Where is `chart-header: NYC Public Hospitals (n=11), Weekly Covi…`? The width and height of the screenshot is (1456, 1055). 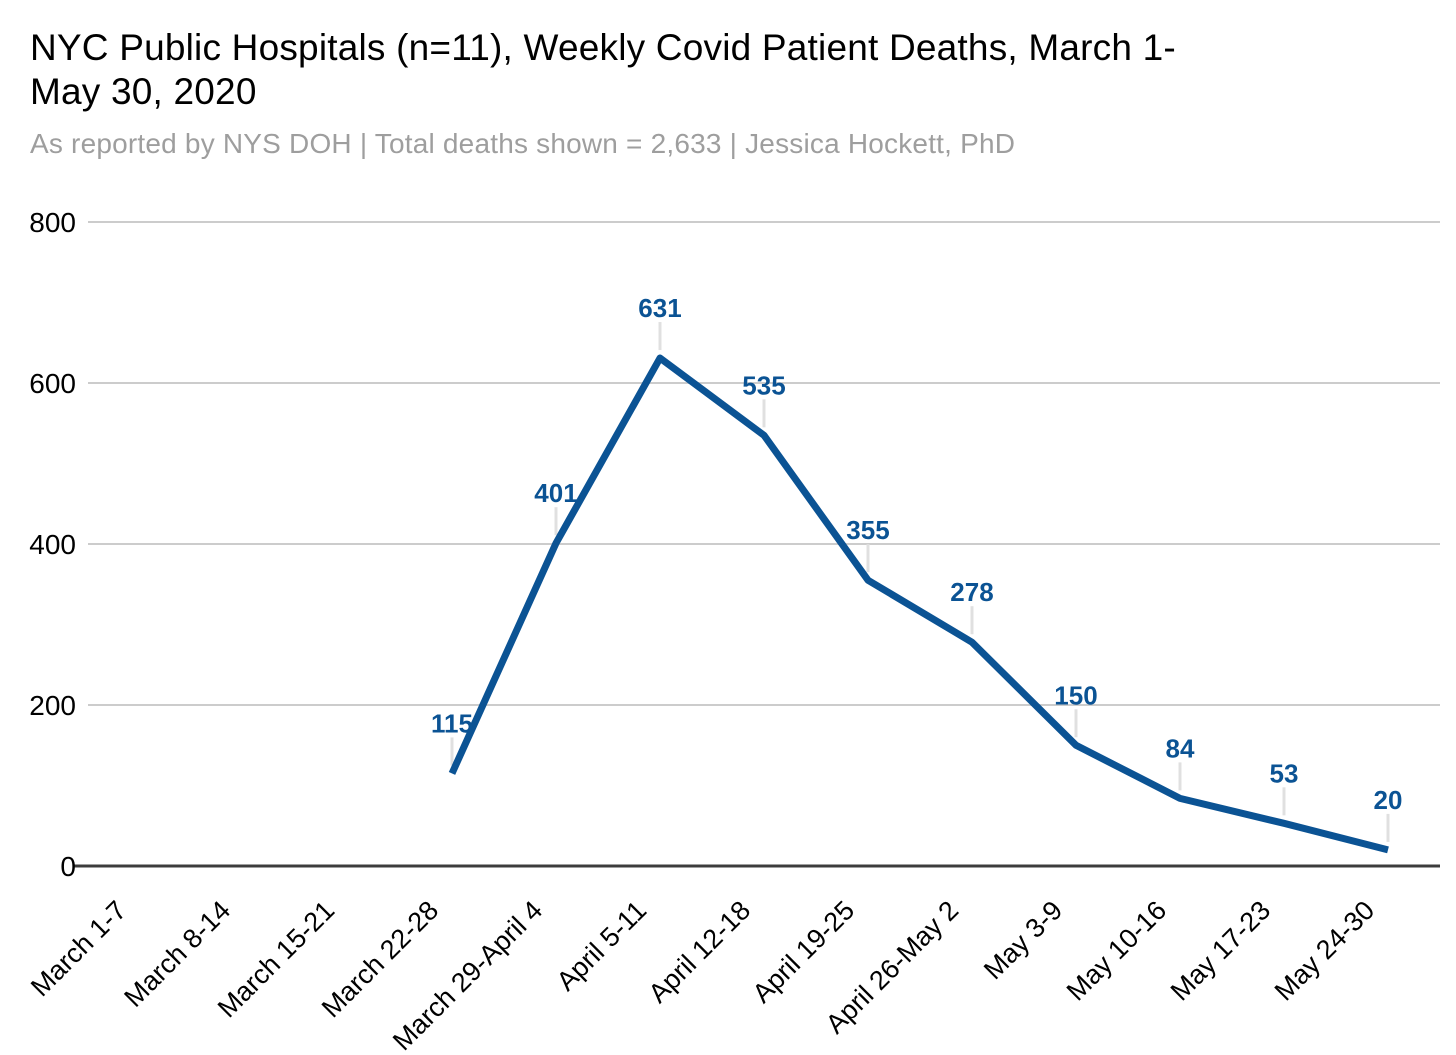
chart-header: NYC Public Hospitals (n=11), Weekly Covi… is located at coordinates (735, 93).